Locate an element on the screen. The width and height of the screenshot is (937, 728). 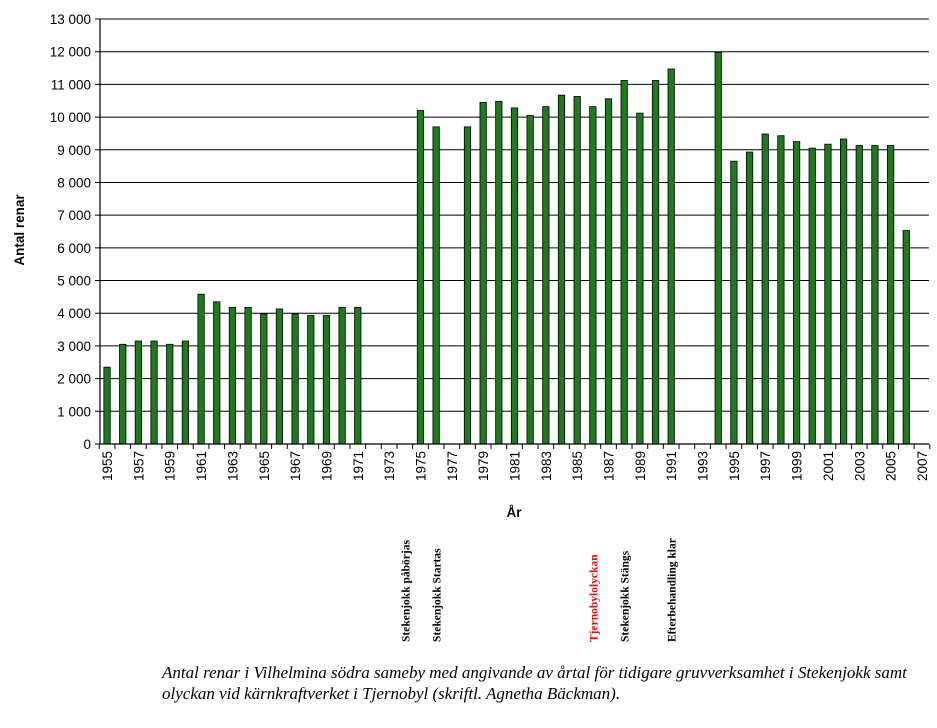
bar-1961 is located at coordinates (201, 369).